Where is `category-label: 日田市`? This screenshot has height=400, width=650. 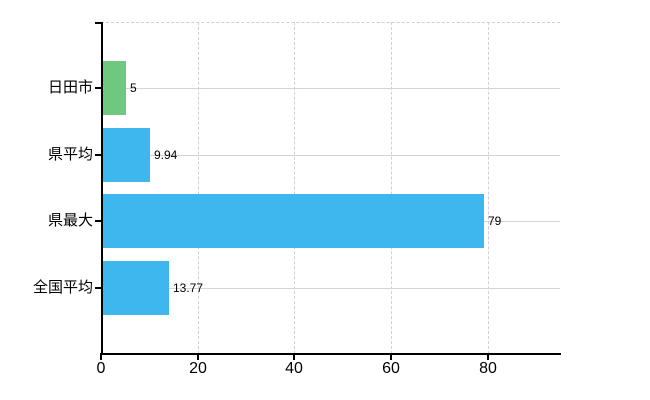 category-label: 日田市 is located at coordinates (70, 87).